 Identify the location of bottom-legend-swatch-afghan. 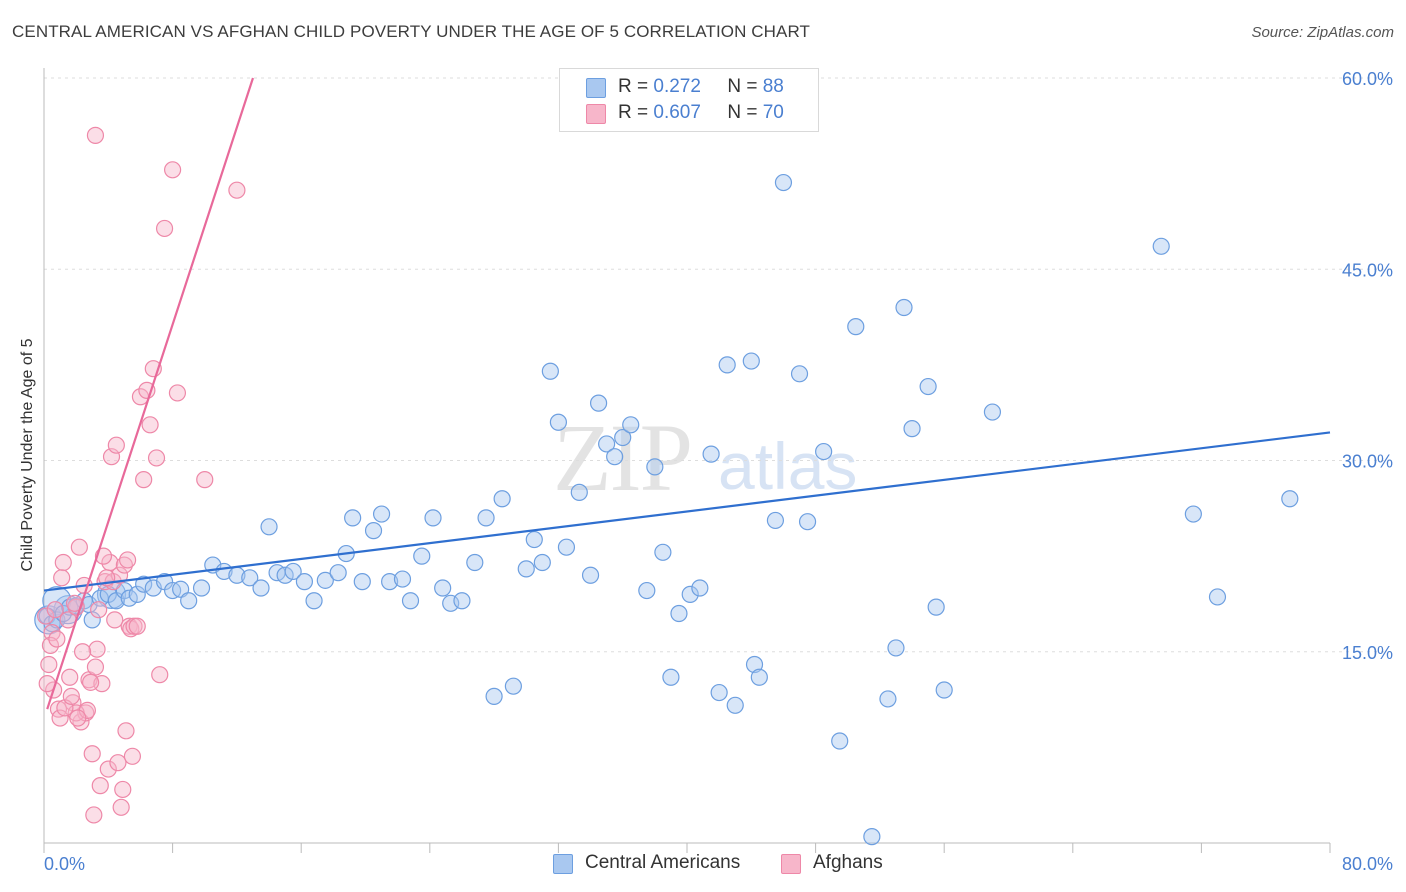
(791, 864).